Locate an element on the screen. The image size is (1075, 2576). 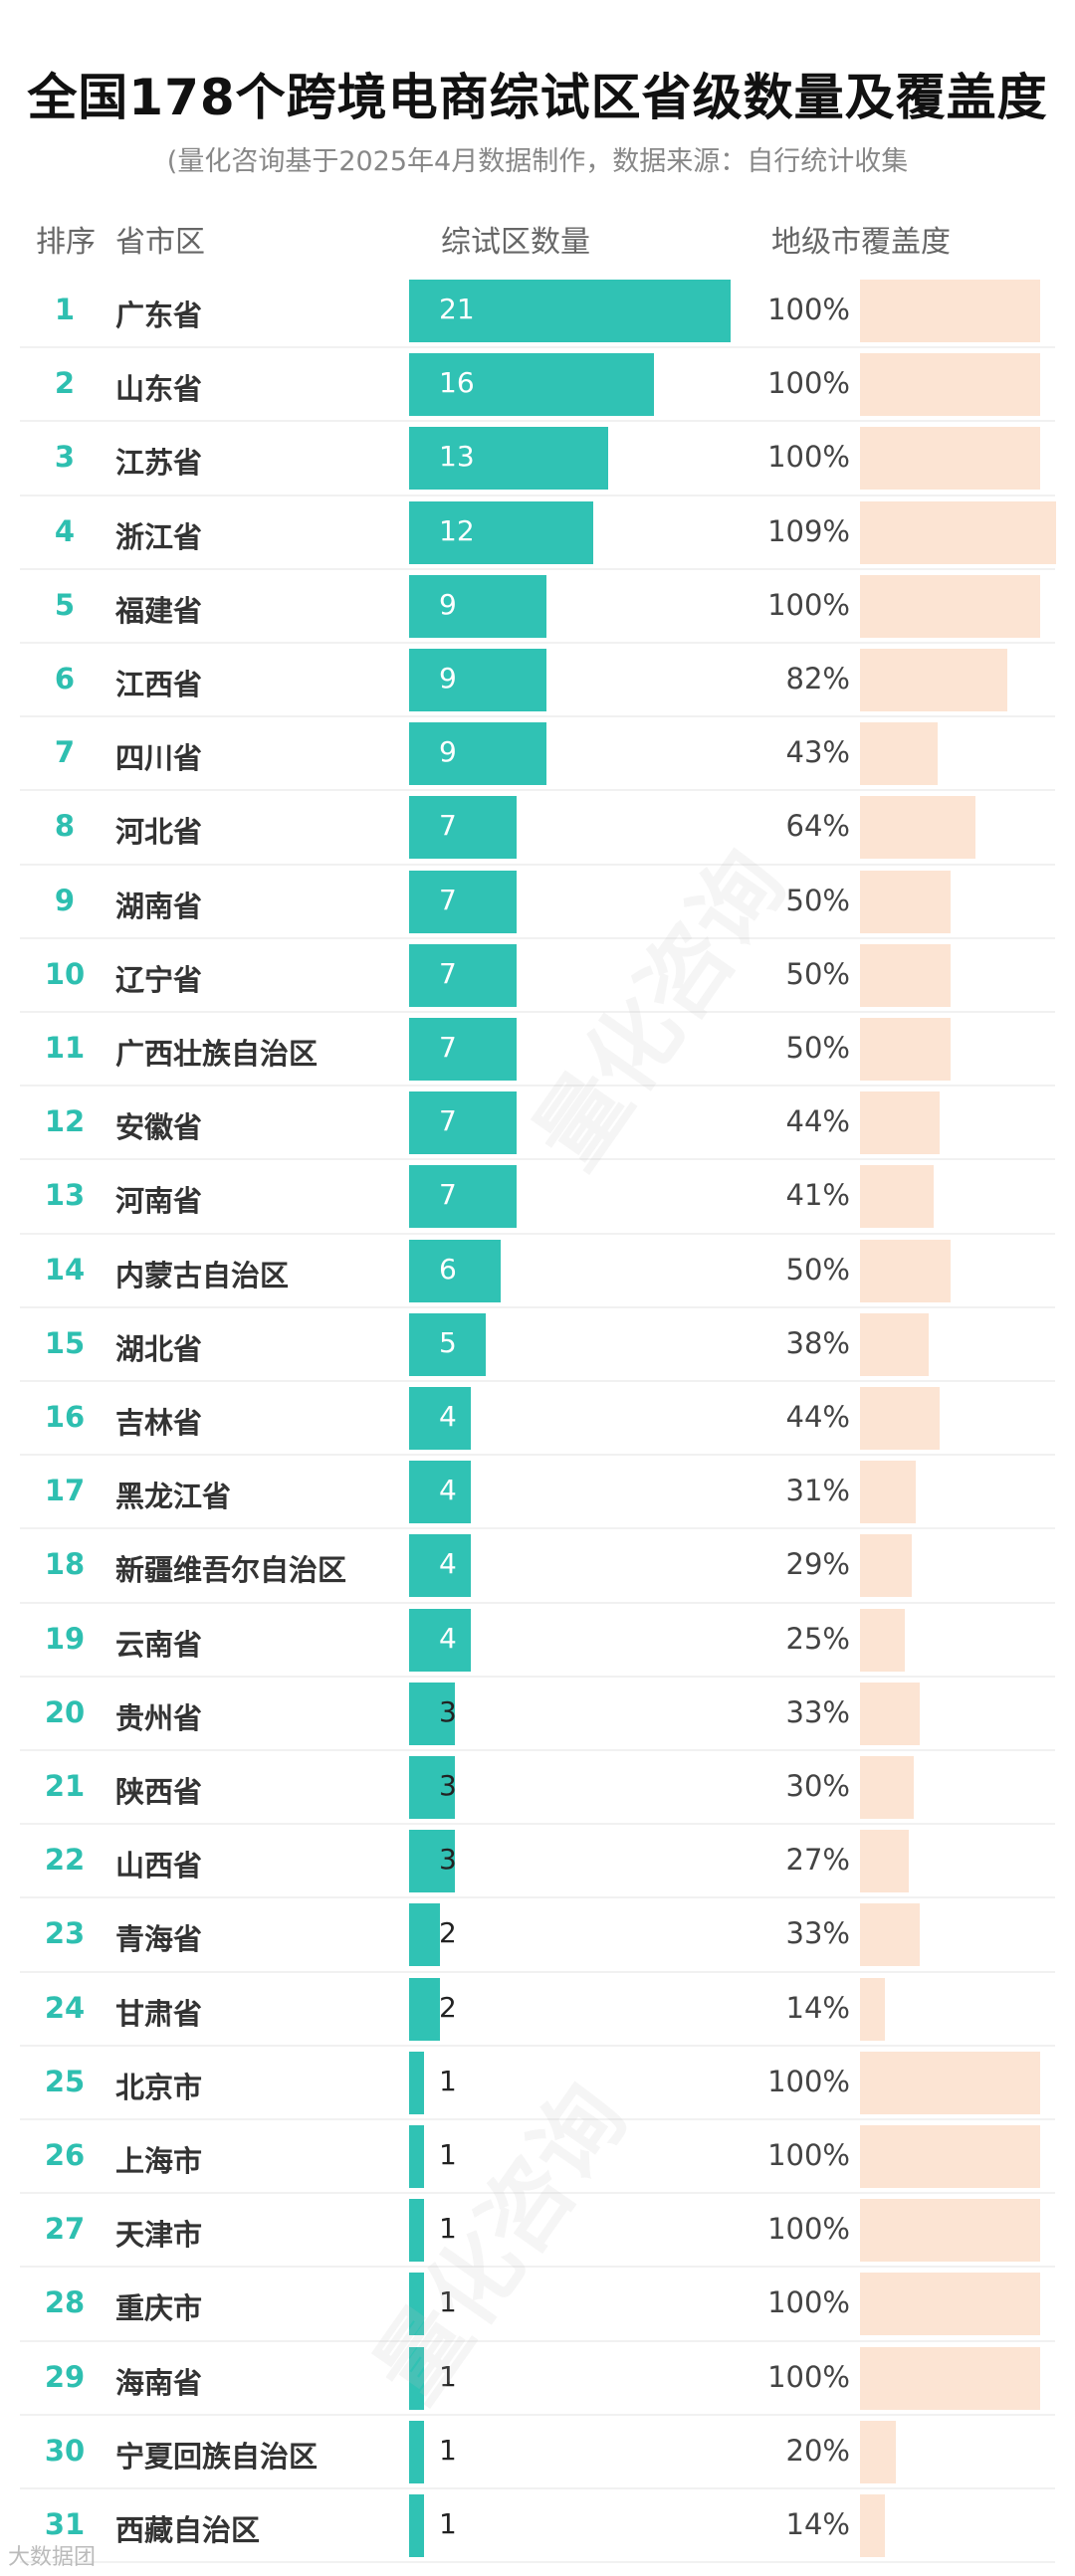
region-name: 内蒙古自治区 is located at coordinates (202, 1275).